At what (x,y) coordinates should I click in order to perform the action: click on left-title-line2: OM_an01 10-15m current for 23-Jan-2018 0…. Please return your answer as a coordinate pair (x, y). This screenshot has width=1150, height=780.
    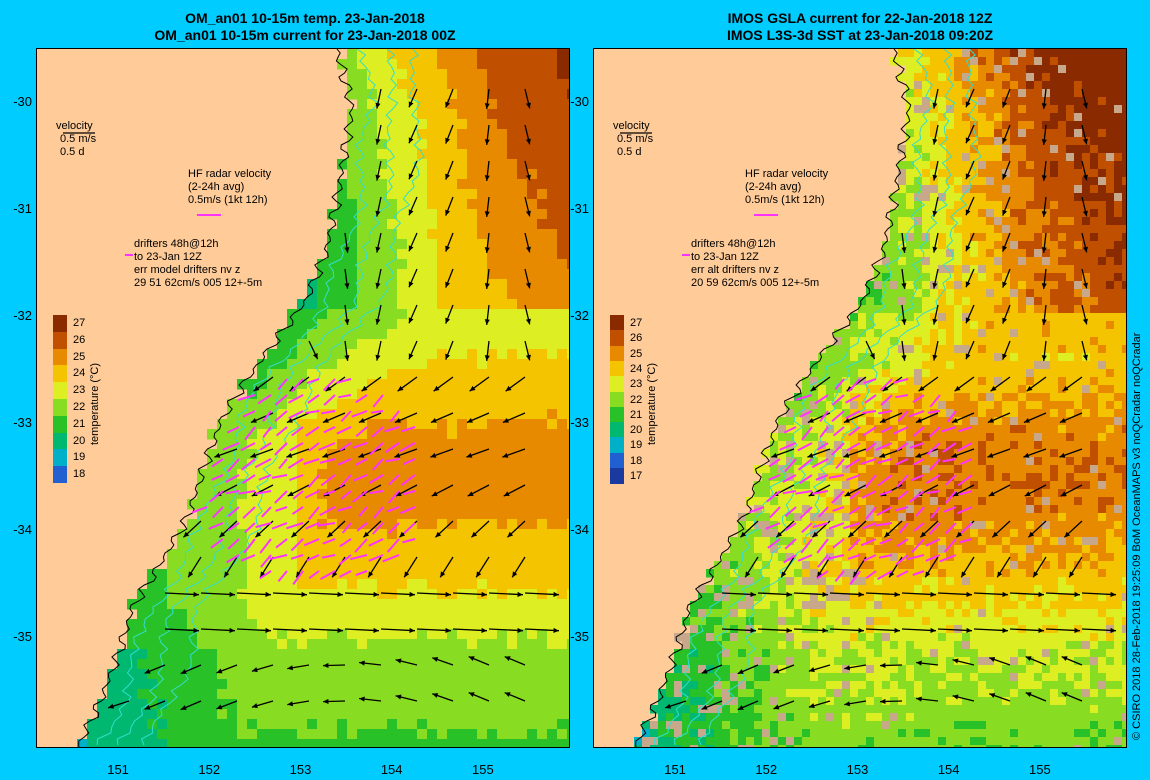
    Looking at the image, I should click on (305, 35).